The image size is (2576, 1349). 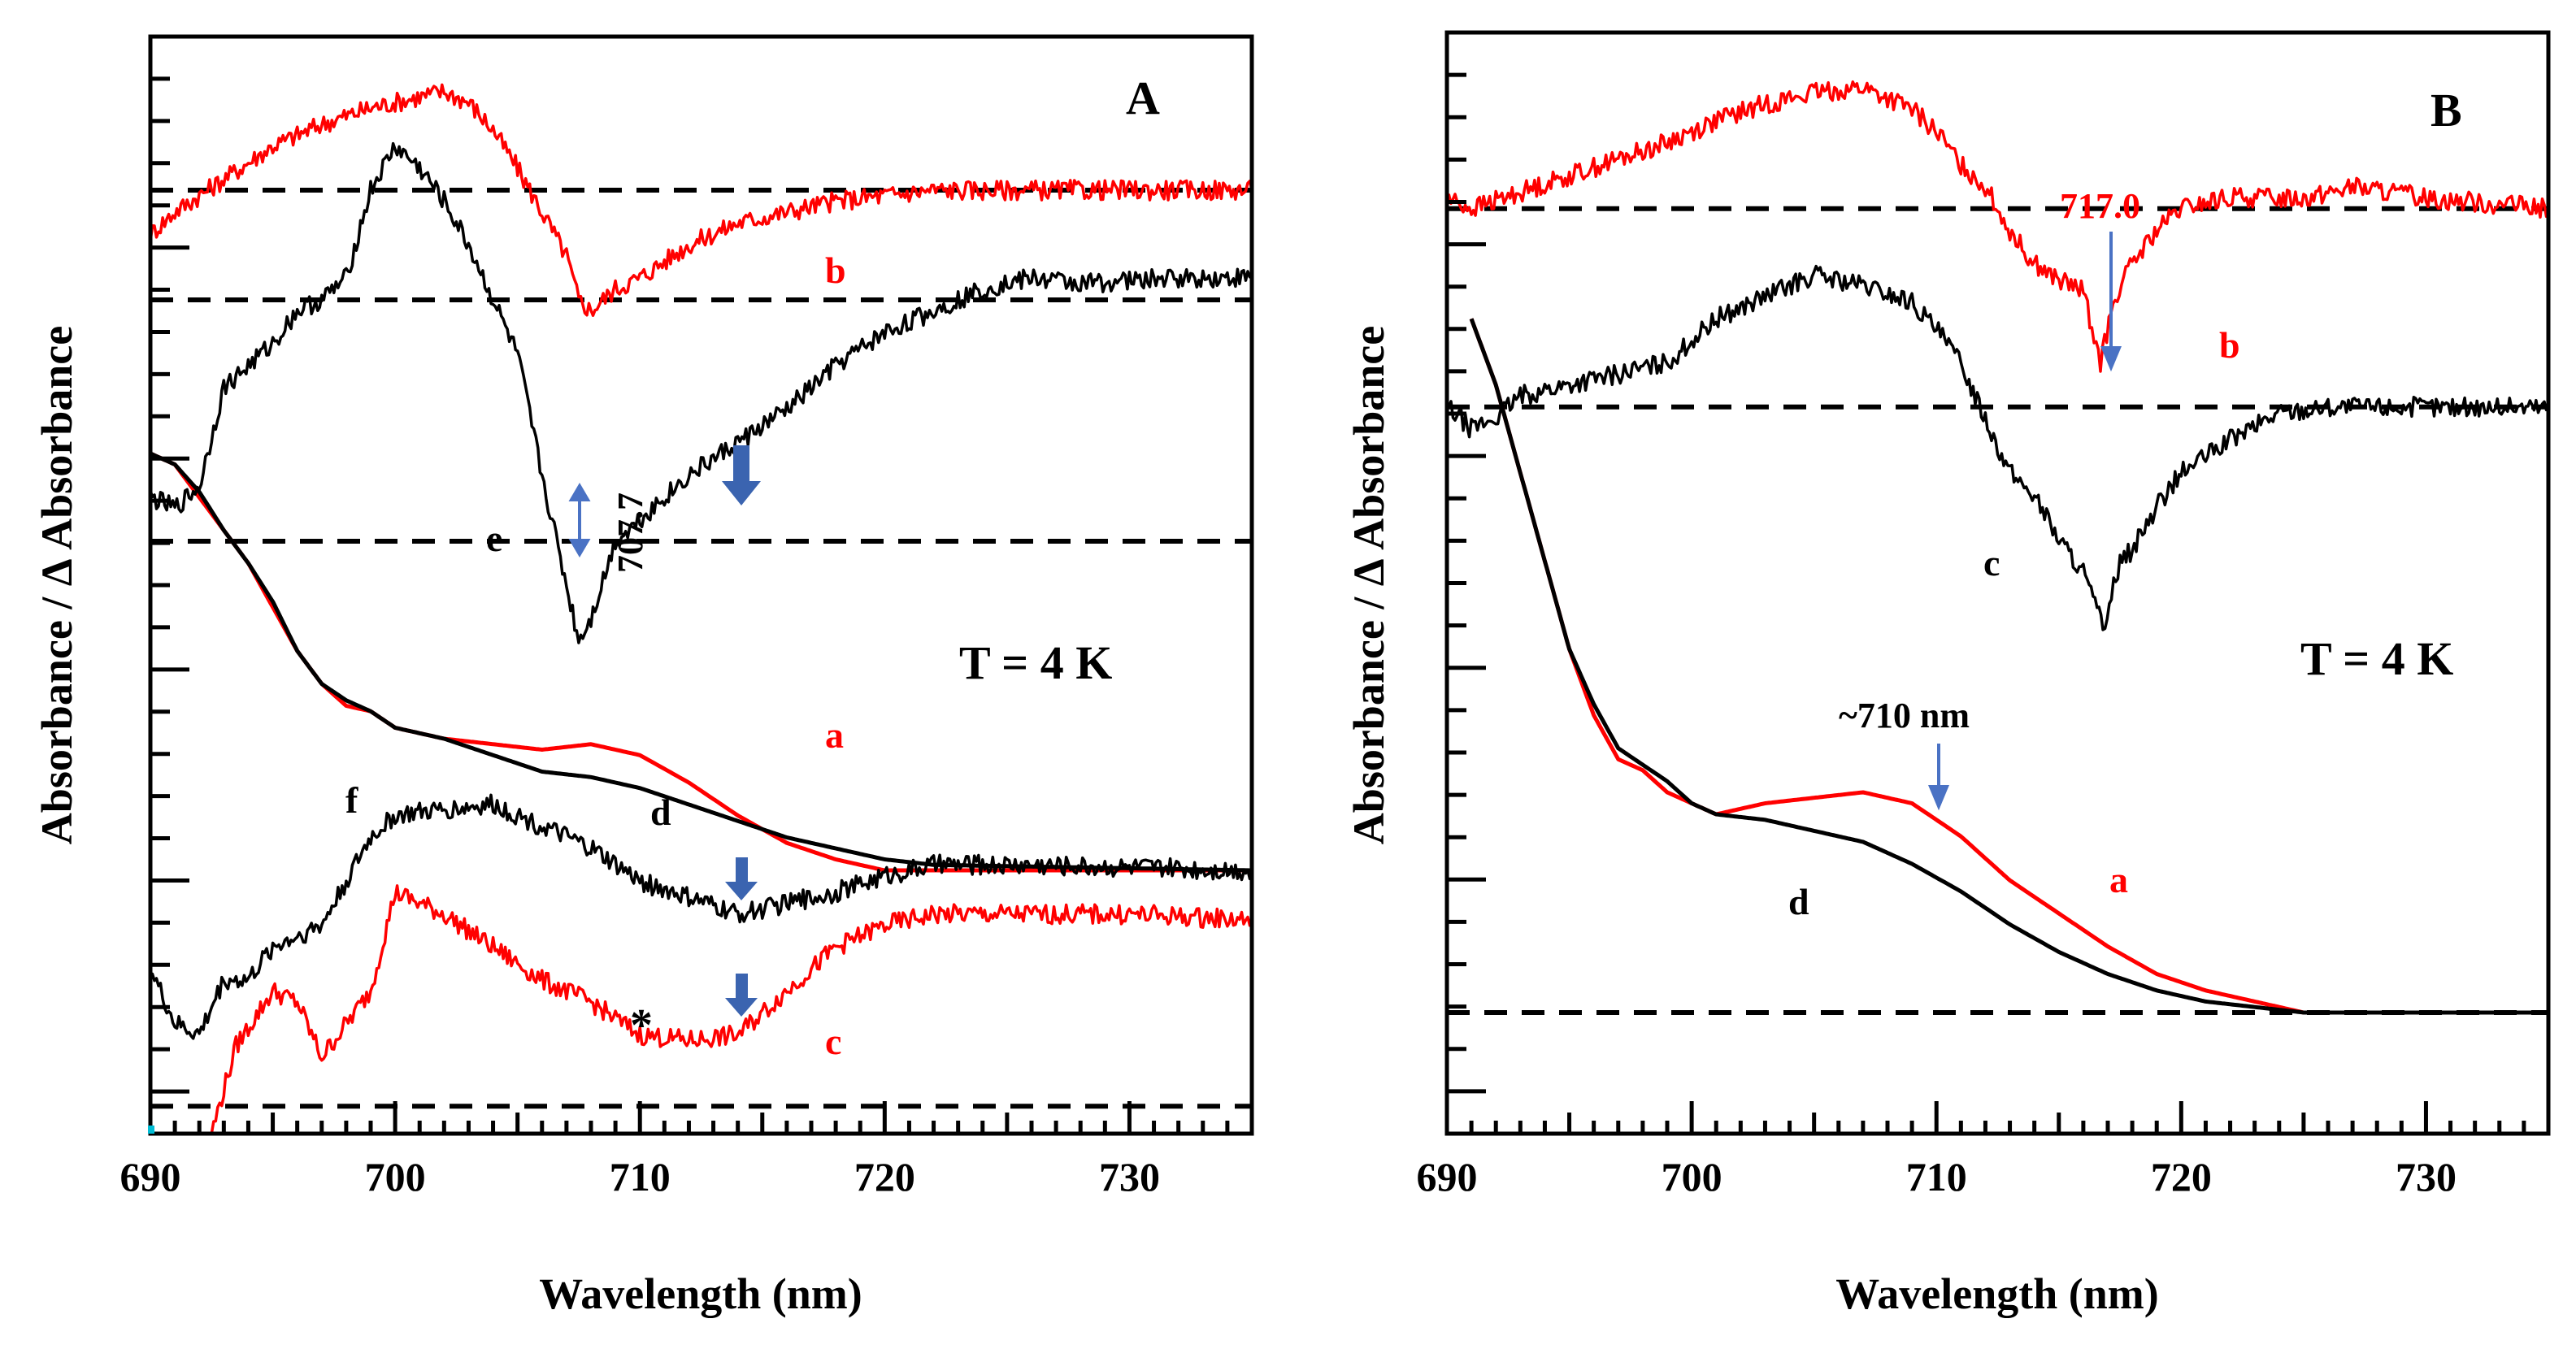 I want to click on peak-label-710: ~710 nm, so click(x=1904, y=716).